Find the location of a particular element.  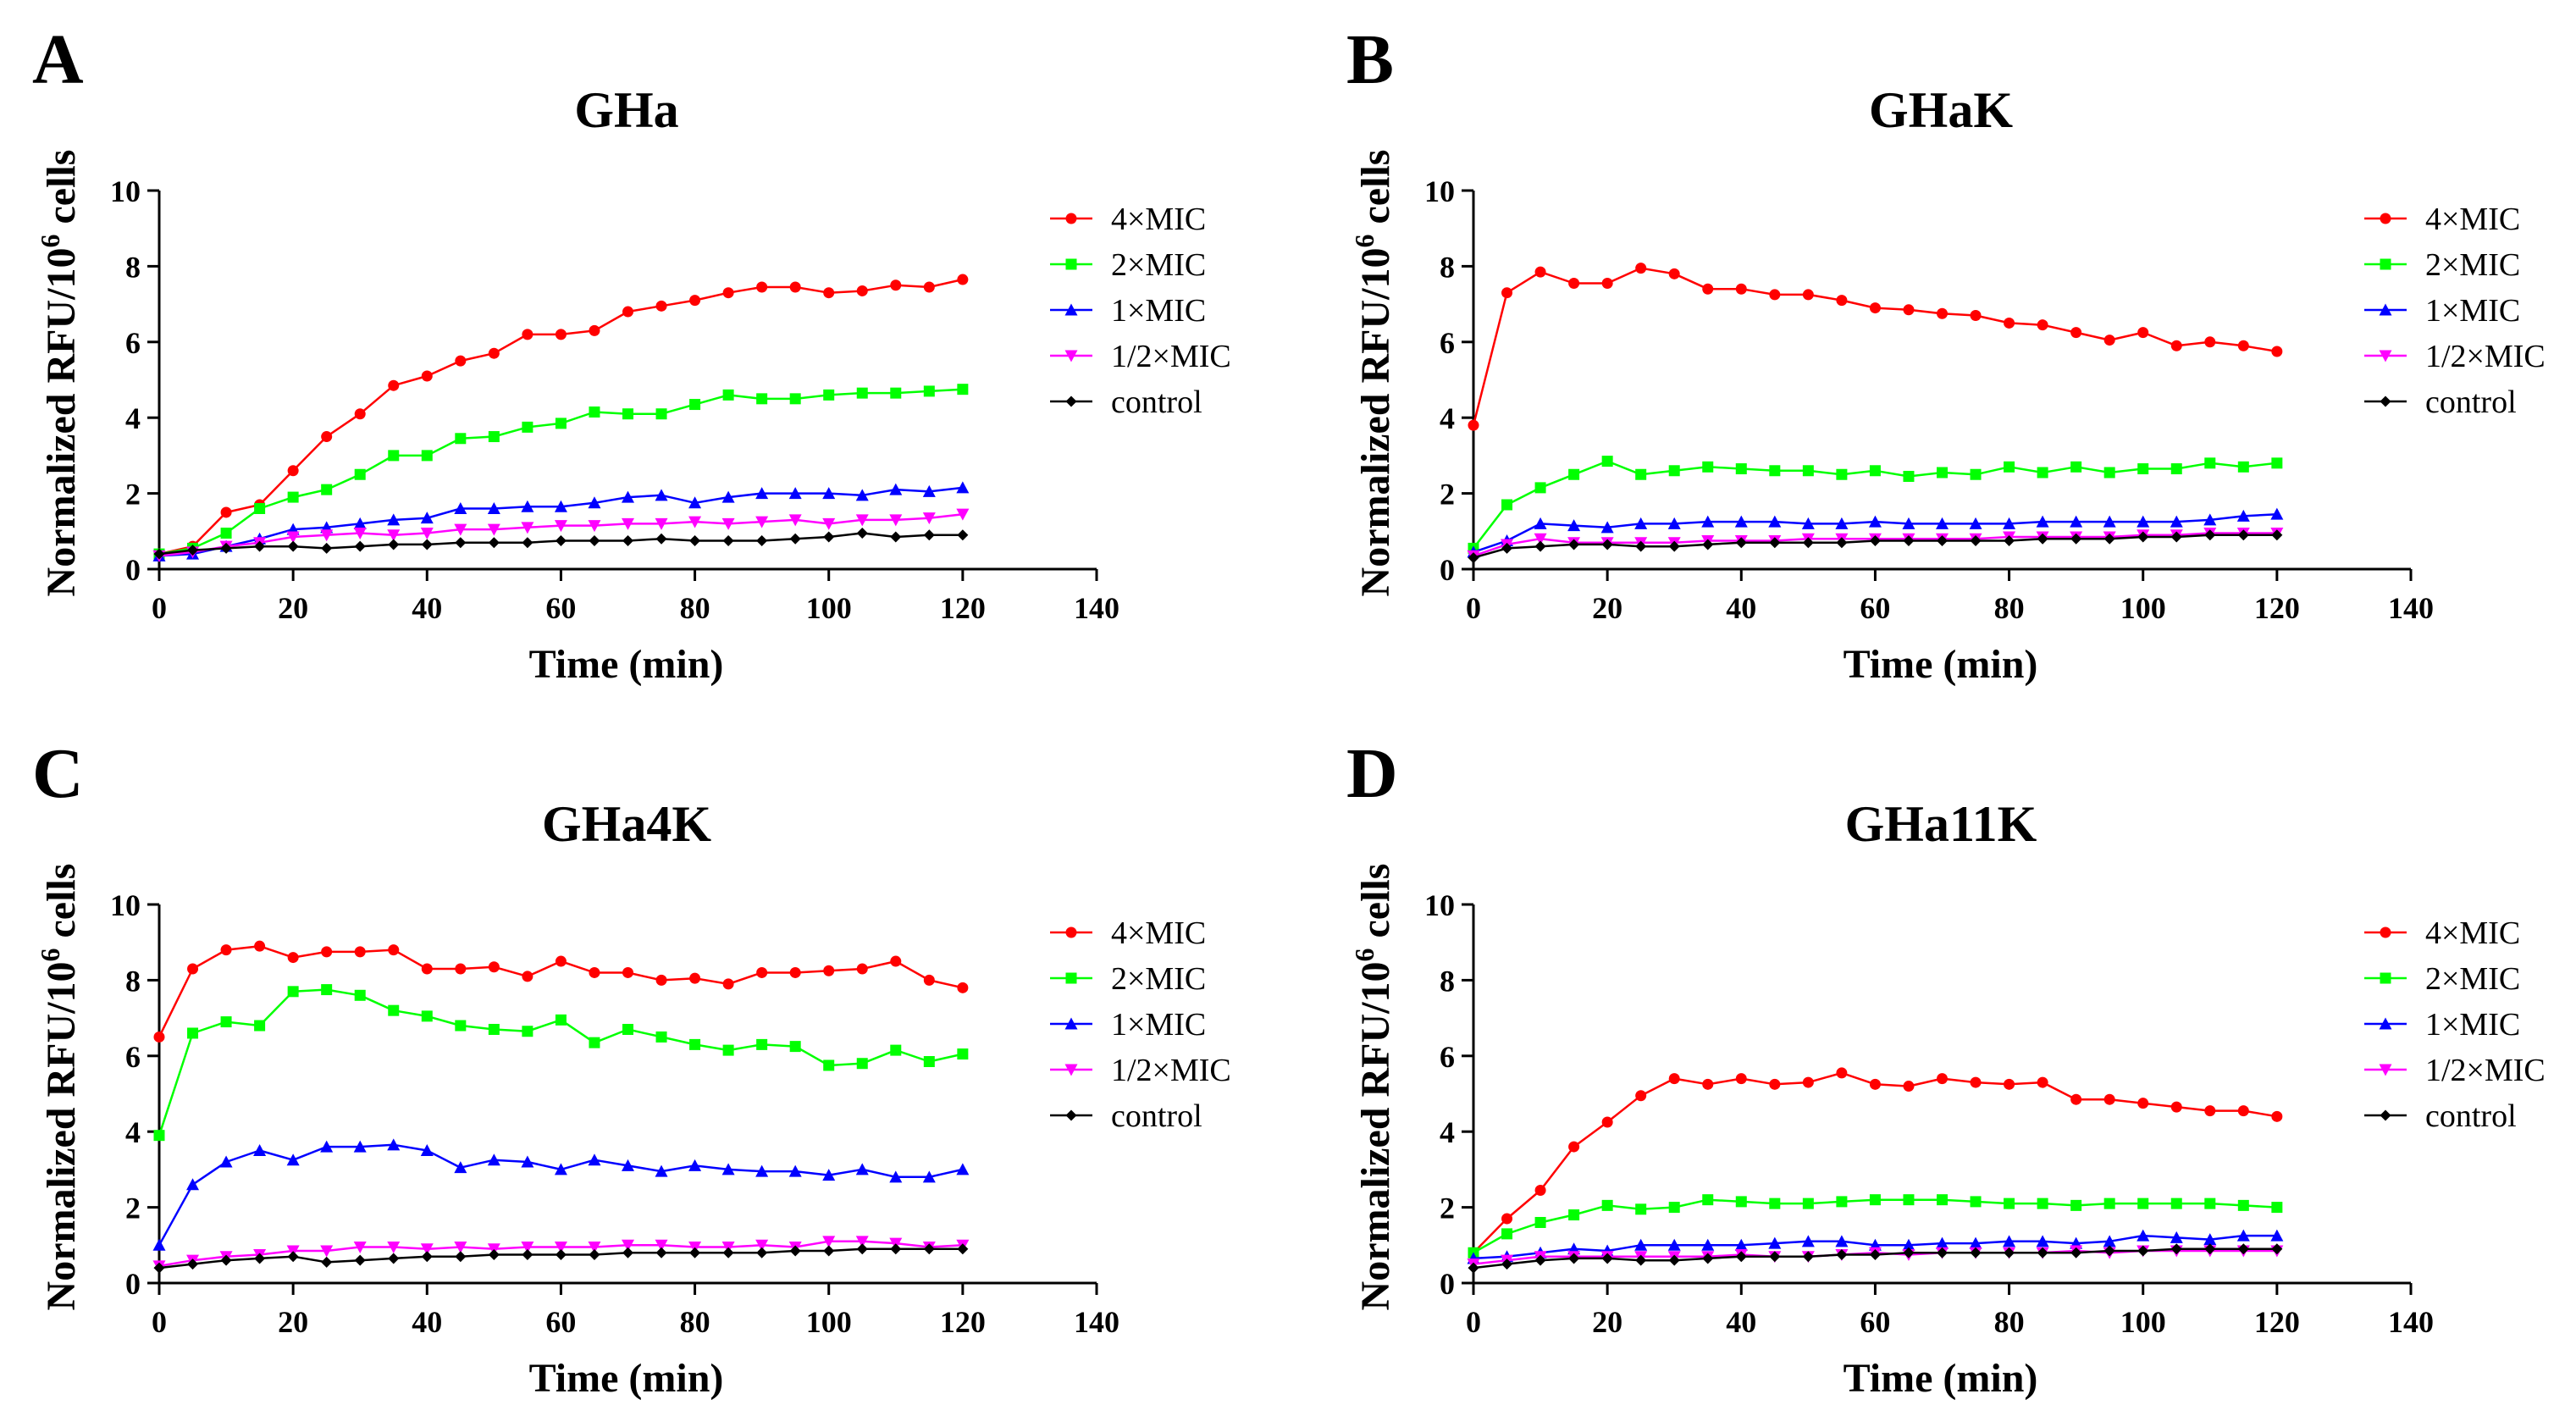

y-axis-label: Normalized RFU/106 cells is located at coordinates (1373, 1087).